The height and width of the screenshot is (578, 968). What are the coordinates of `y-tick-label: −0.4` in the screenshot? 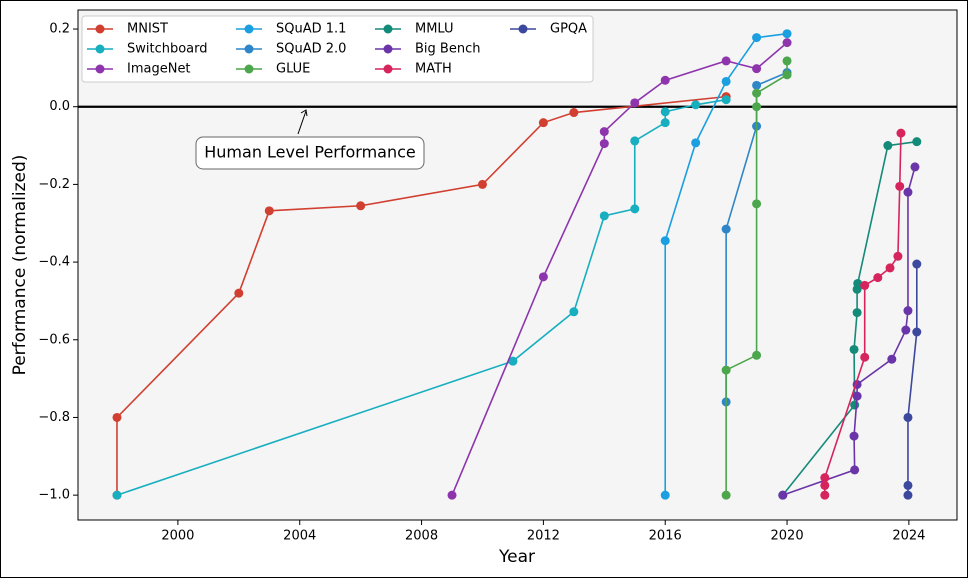 It's located at (54, 262).